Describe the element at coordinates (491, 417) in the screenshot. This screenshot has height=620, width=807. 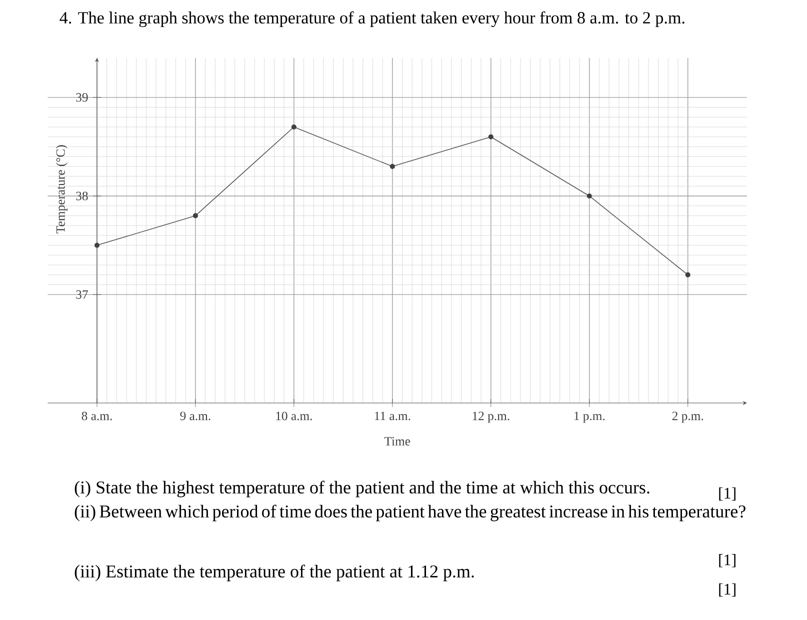
I see `x-tick-label: 12 p.m.` at that location.